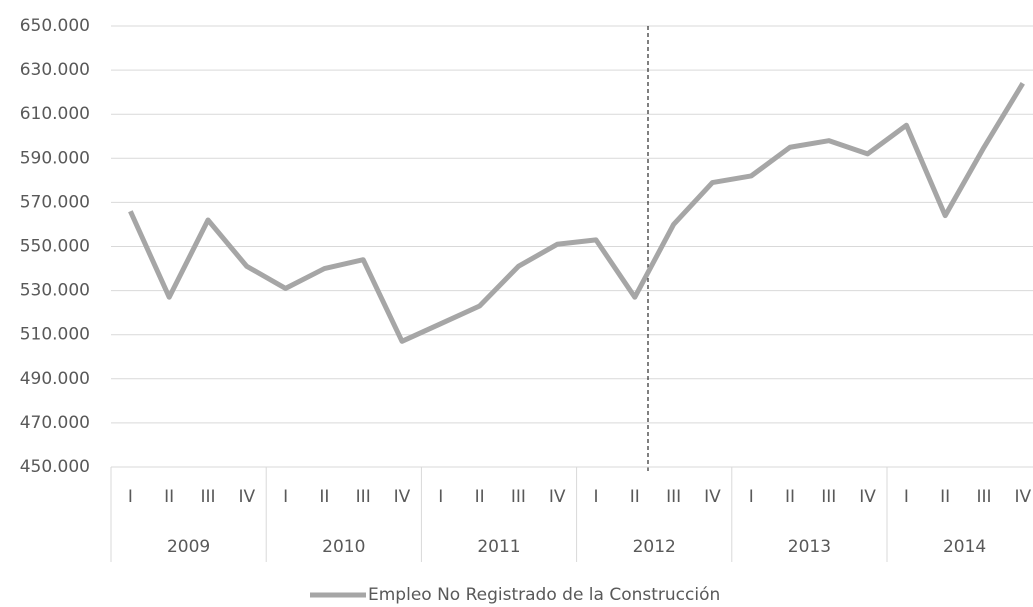  I want to click on group-label: 2014, so click(964, 547).